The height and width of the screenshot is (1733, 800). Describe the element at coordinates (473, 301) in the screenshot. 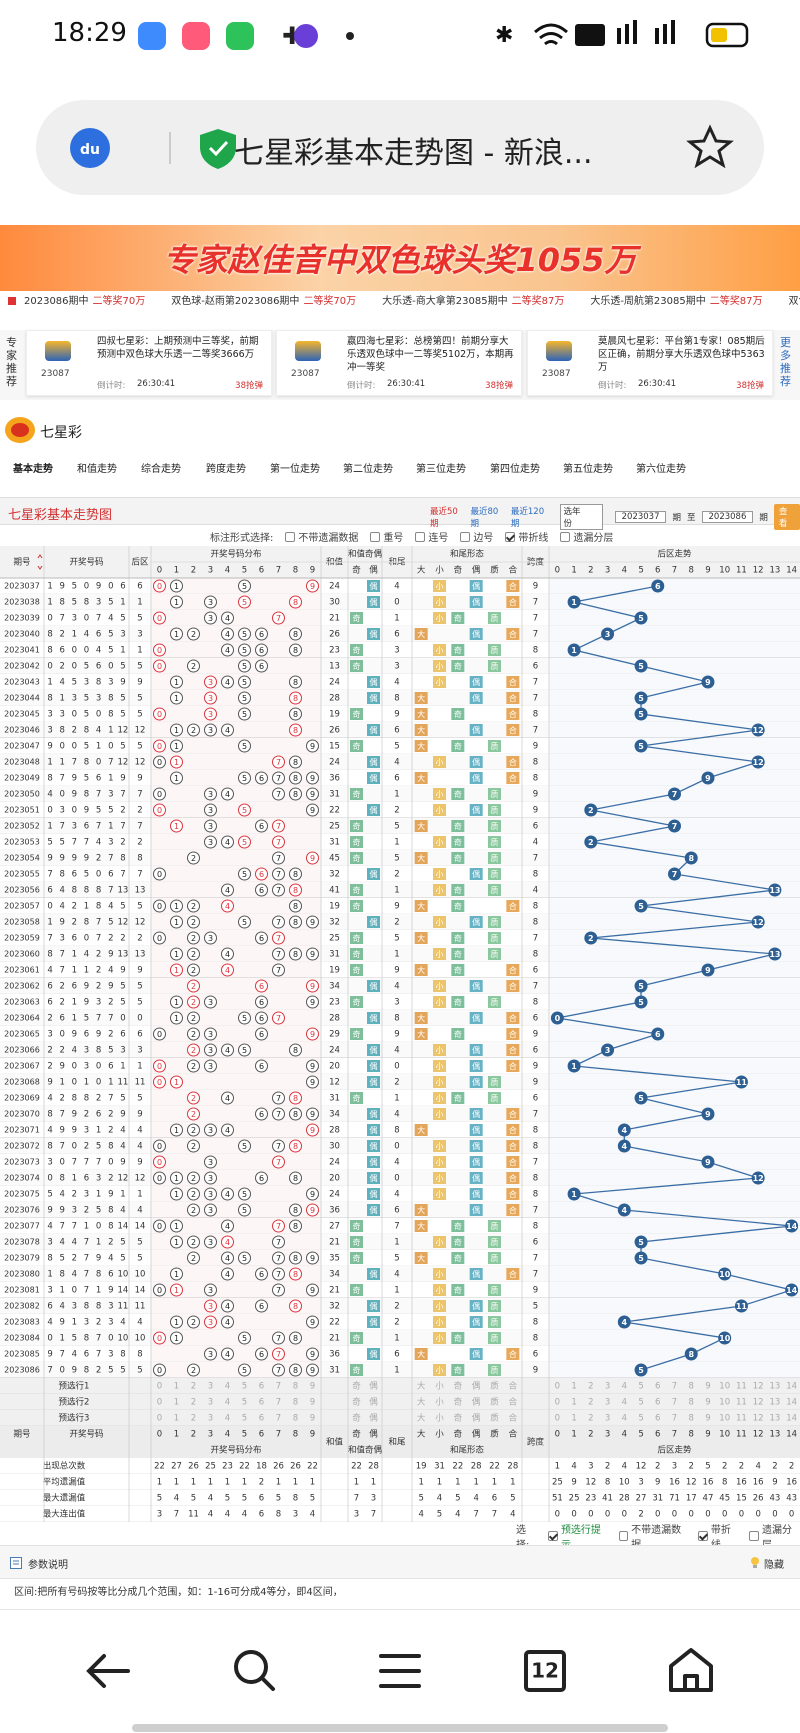

I see `ticker-item: 大乐透-商大拿第23085期中 二等奖87万` at that location.